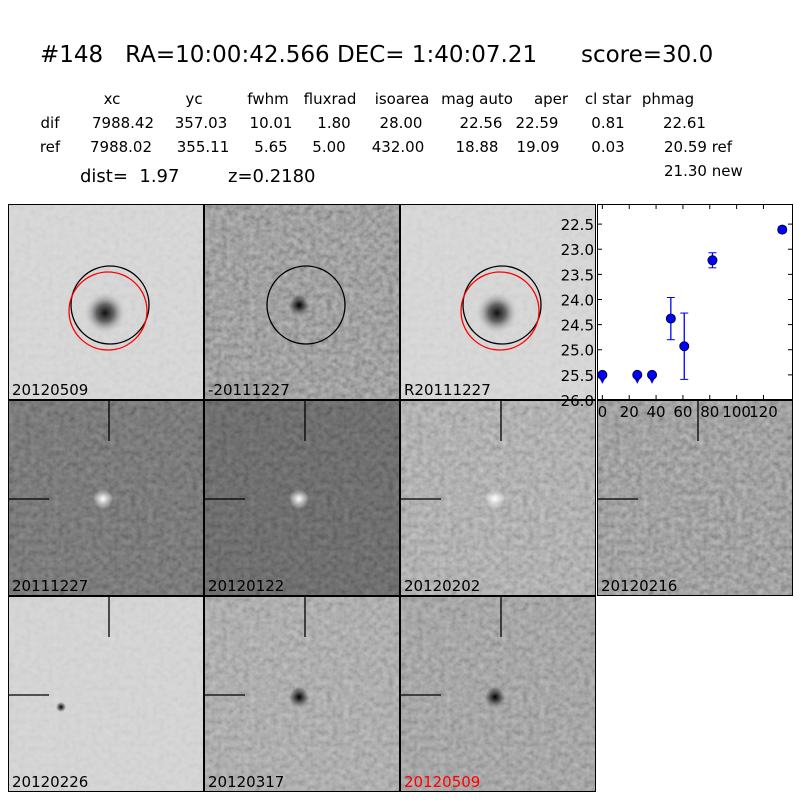  I want to click on y-tick-label: 26.0, so click(577, 401).